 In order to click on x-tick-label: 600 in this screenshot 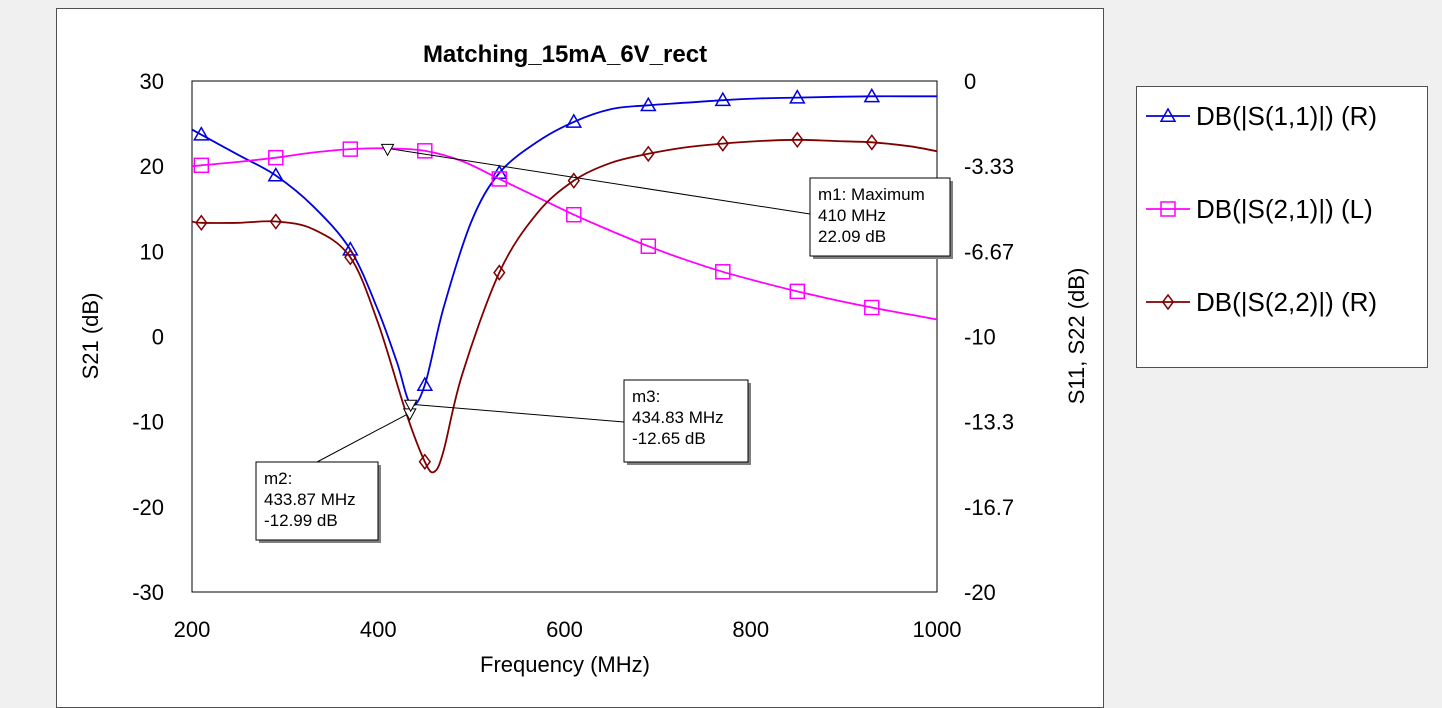, I will do `click(564, 629)`.